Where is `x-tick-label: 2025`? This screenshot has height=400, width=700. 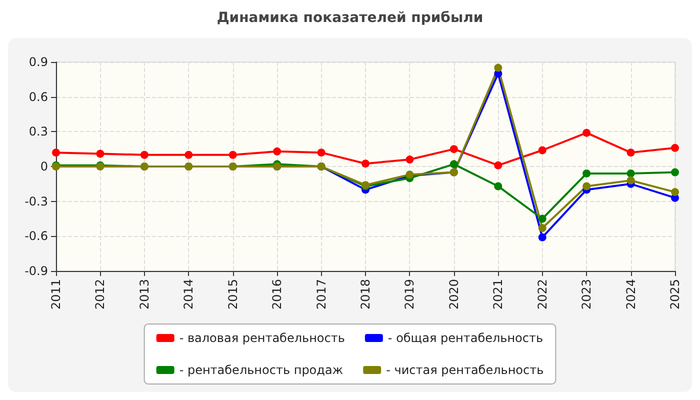
x-tick-label: 2025 is located at coordinates (675, 294).